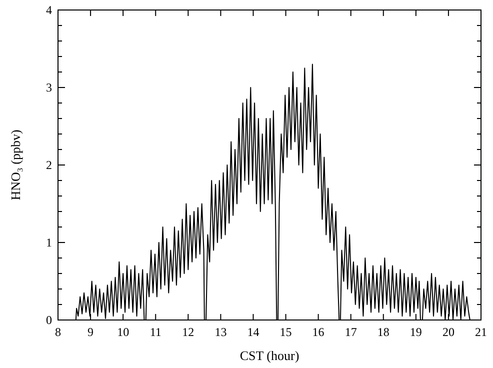 The width and height of the screenshot is (493, 368). Describe the element at coordinates (350, 332) in the screenshot. I see `x-tick-label: 17` at that location.